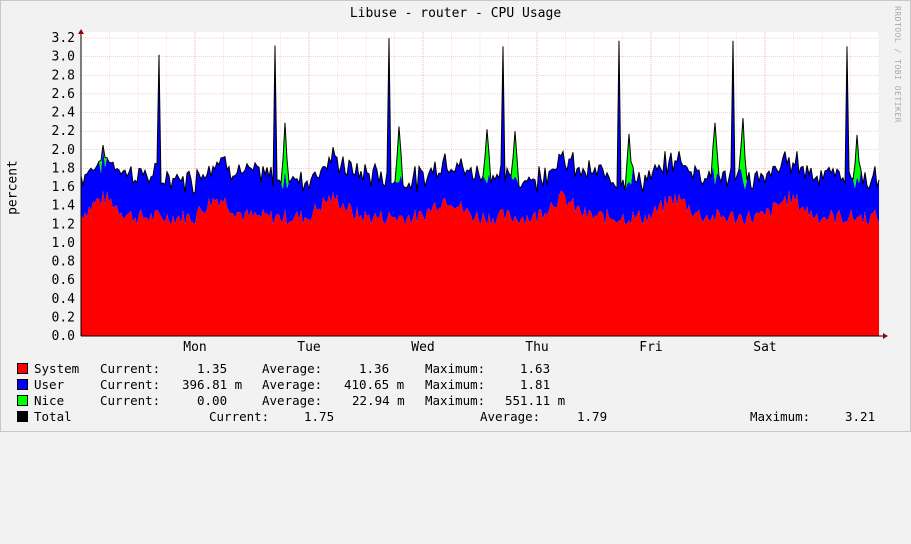  I want to click on x-tick-label: Wed, so click(422, 347).